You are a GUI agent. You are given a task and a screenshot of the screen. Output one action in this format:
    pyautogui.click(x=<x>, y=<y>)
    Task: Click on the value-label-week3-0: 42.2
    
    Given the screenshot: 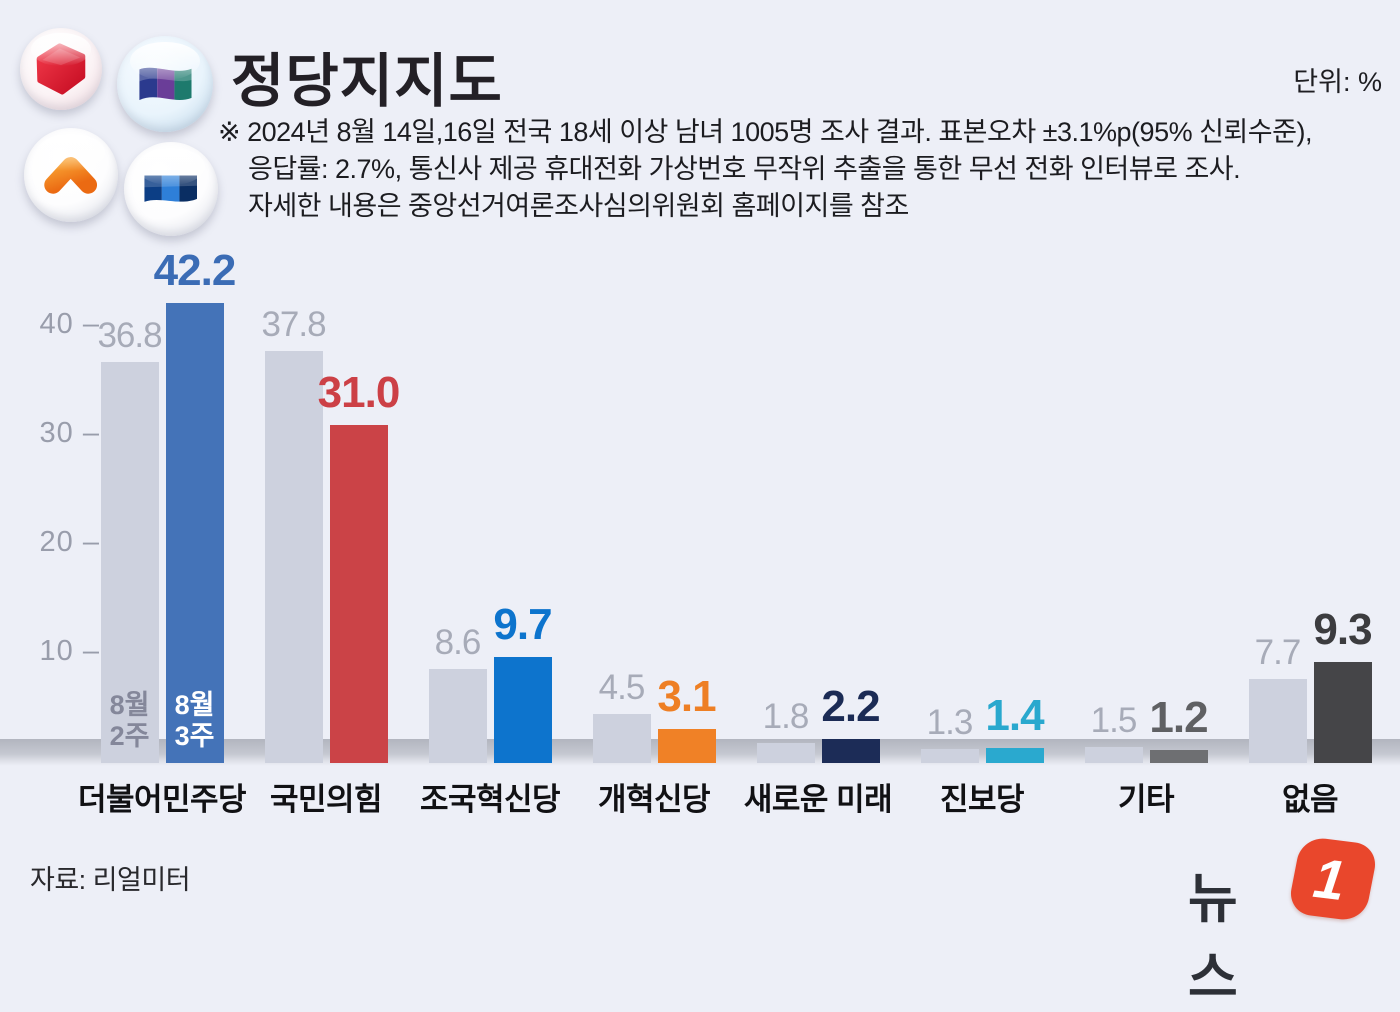 What is the action you would take?
    pyautogui.click(x=195, y=271)
    